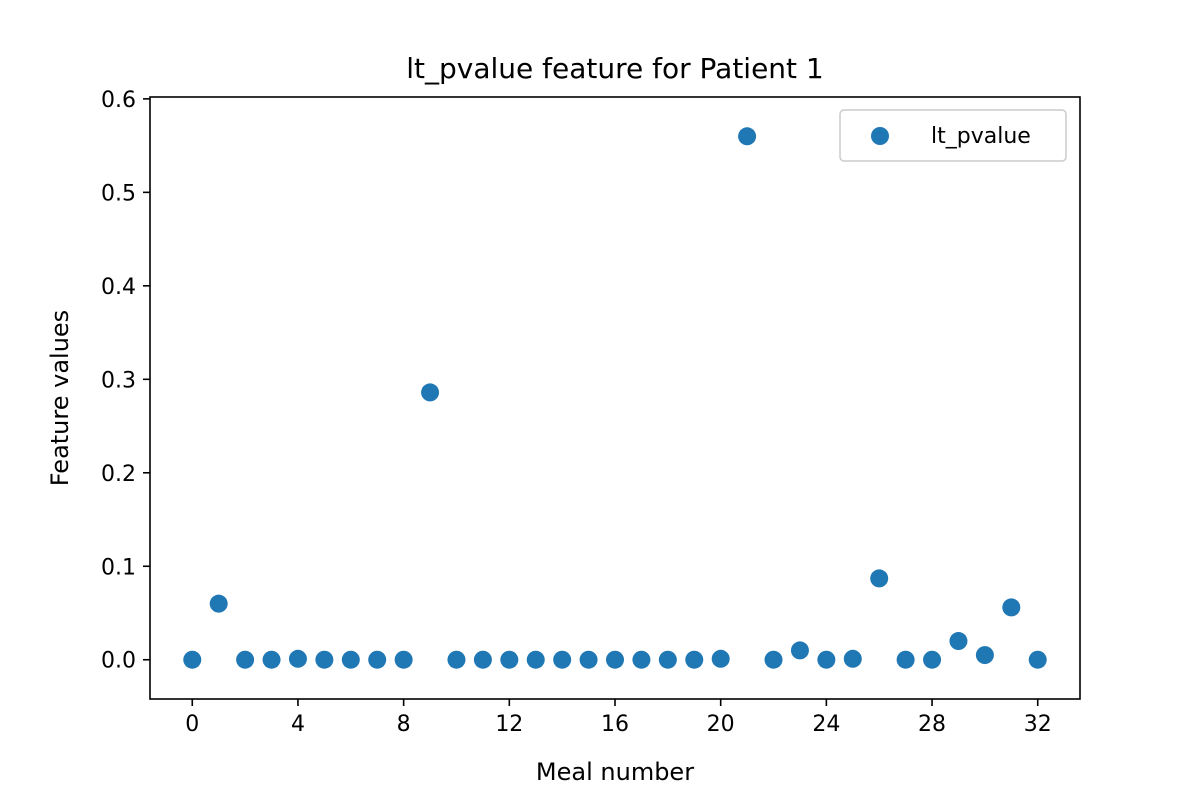 This screenshot has height=800, width=1200. I want to click on x-tick-label: 28, so click(932, 724).